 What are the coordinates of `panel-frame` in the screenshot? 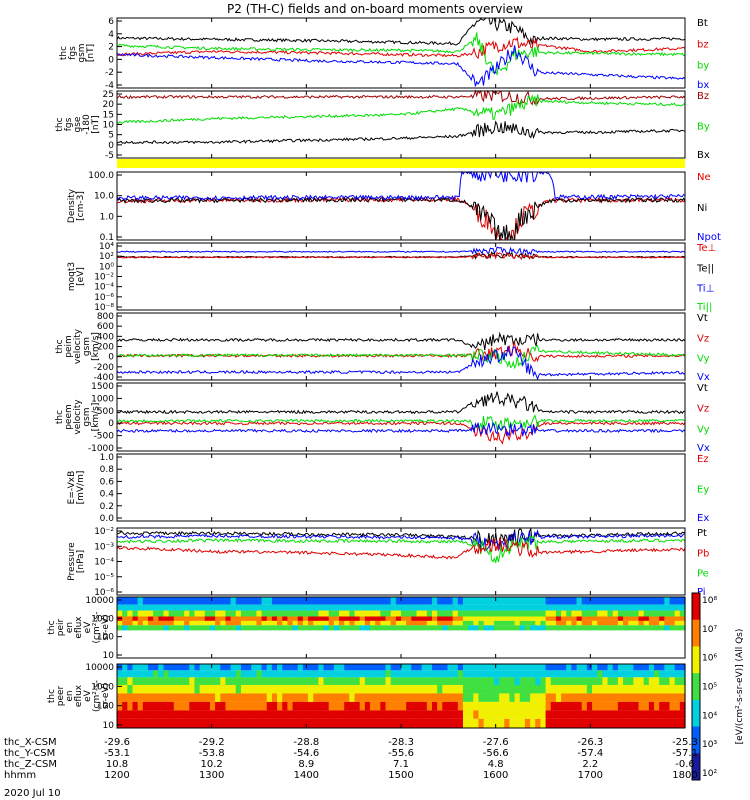 It's located at (401, 206).